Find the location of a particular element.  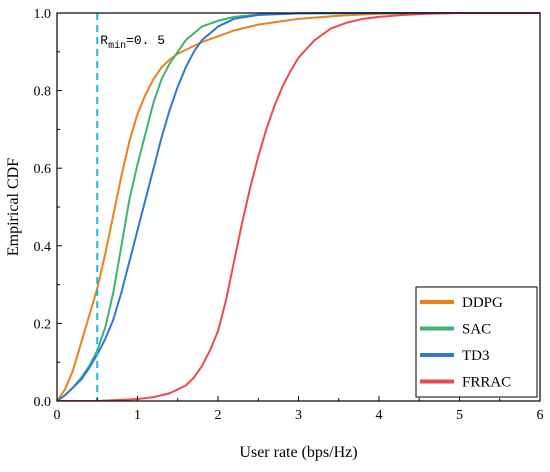

threshold-label: Rmin=0. 5 is located at coordinates (132, 42).